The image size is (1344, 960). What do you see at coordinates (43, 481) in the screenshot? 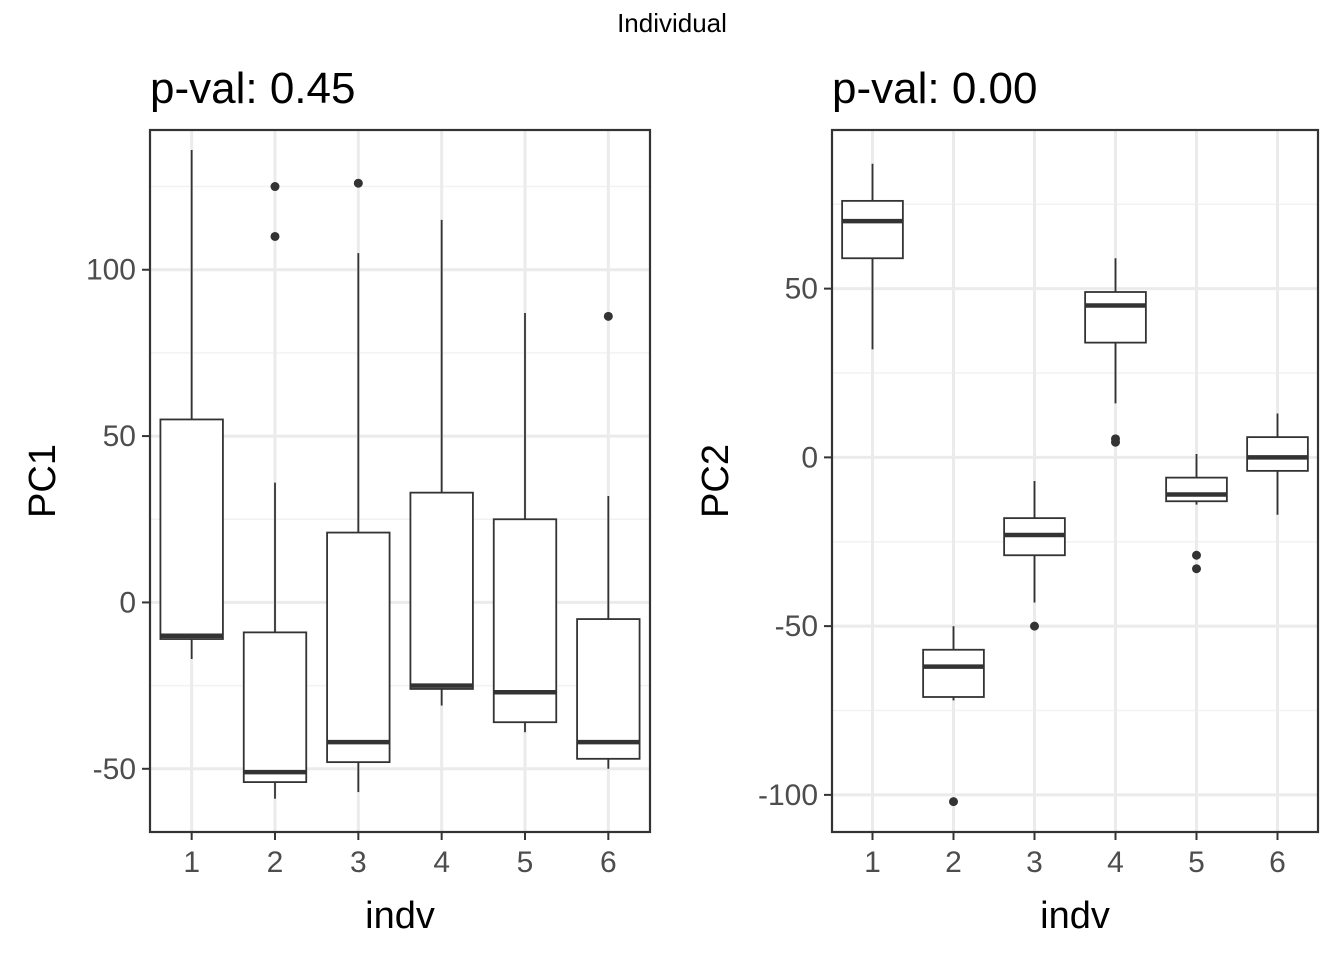
I see `y-axis-label: PC1` at bounding box center [43, 481].